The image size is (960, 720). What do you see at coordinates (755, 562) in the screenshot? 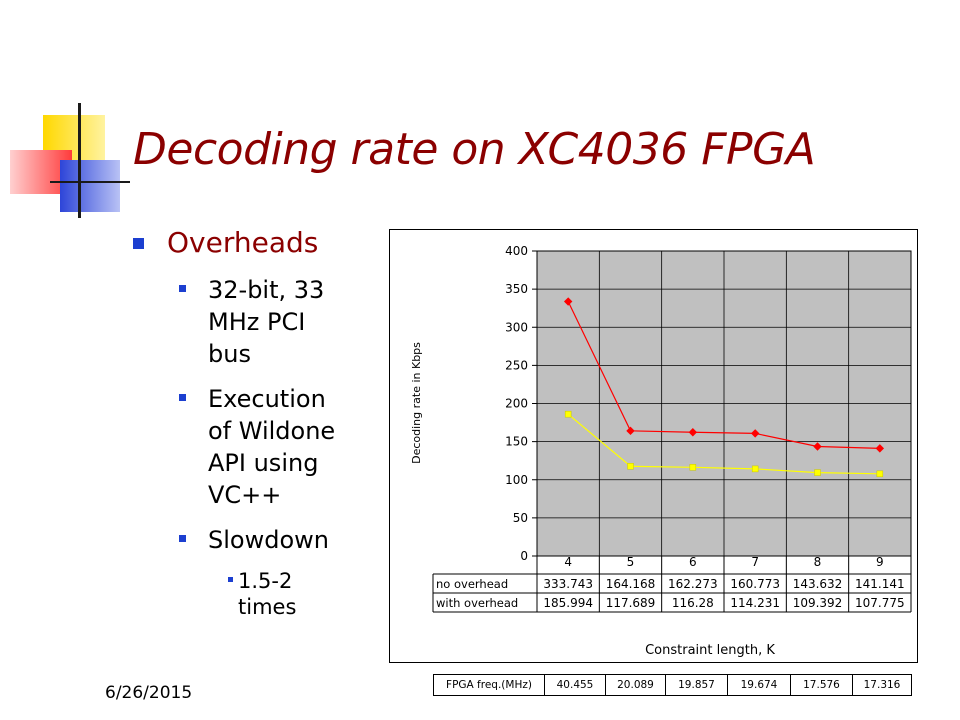
I see `x-tick-label: 7` at bounding box center [755, 562].